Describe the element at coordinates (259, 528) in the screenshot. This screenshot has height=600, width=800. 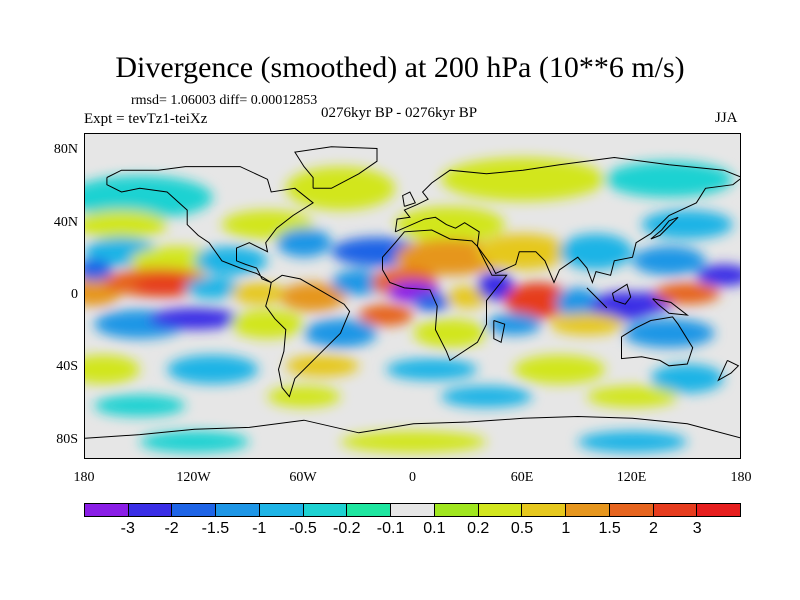
I see `colorbar-label: -1` at that location.